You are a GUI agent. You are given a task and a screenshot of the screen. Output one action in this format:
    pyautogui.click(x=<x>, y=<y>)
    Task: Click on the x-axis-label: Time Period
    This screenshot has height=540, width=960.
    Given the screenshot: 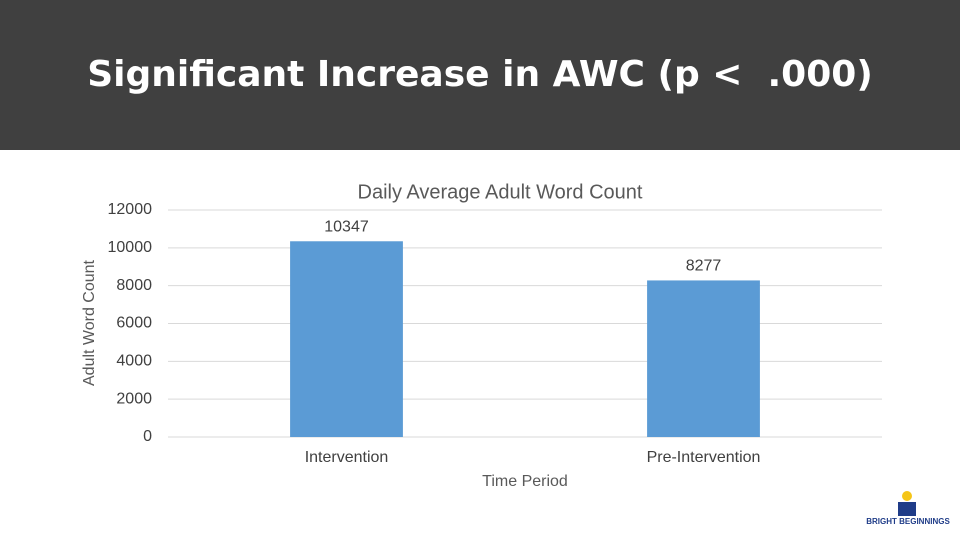 What is the action you would take?
    pyautogui.click(x=525, y=481)
    